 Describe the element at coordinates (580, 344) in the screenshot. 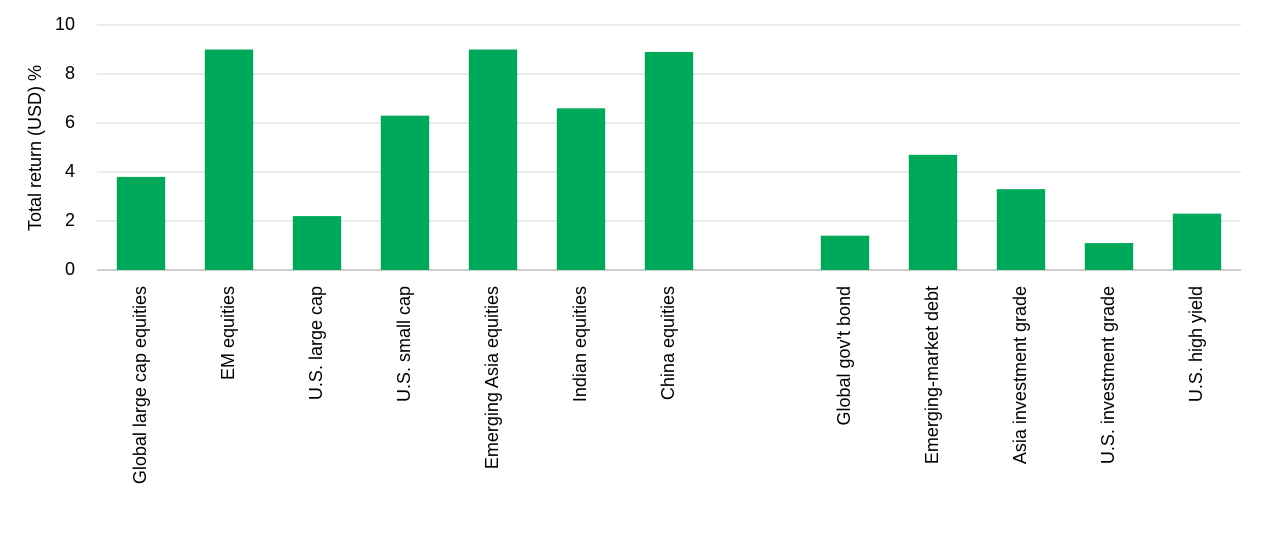

I see `x-tick-label: Indian equities` at that location.